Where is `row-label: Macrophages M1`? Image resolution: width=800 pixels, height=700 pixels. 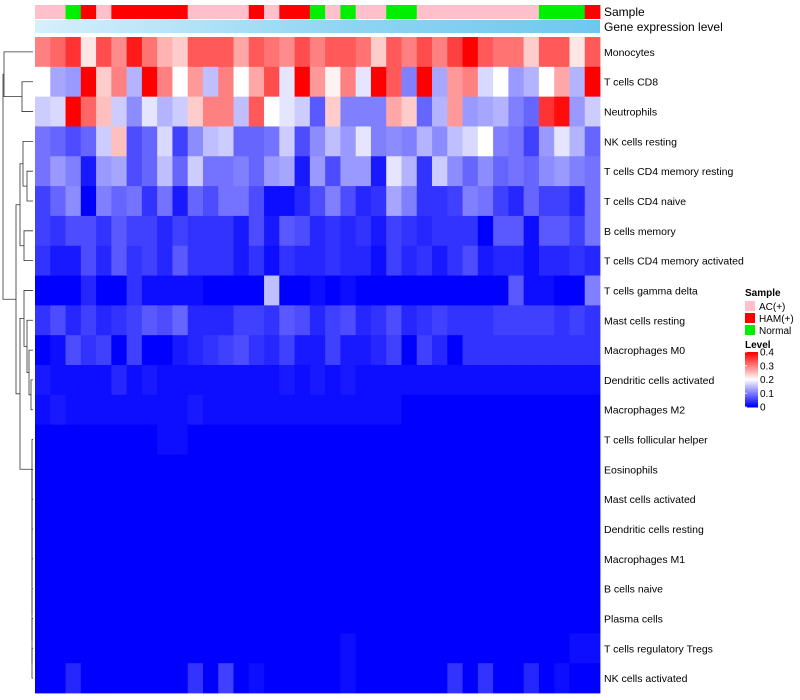
row-label: Macrophages M1 is located at coordinates (644, 560).